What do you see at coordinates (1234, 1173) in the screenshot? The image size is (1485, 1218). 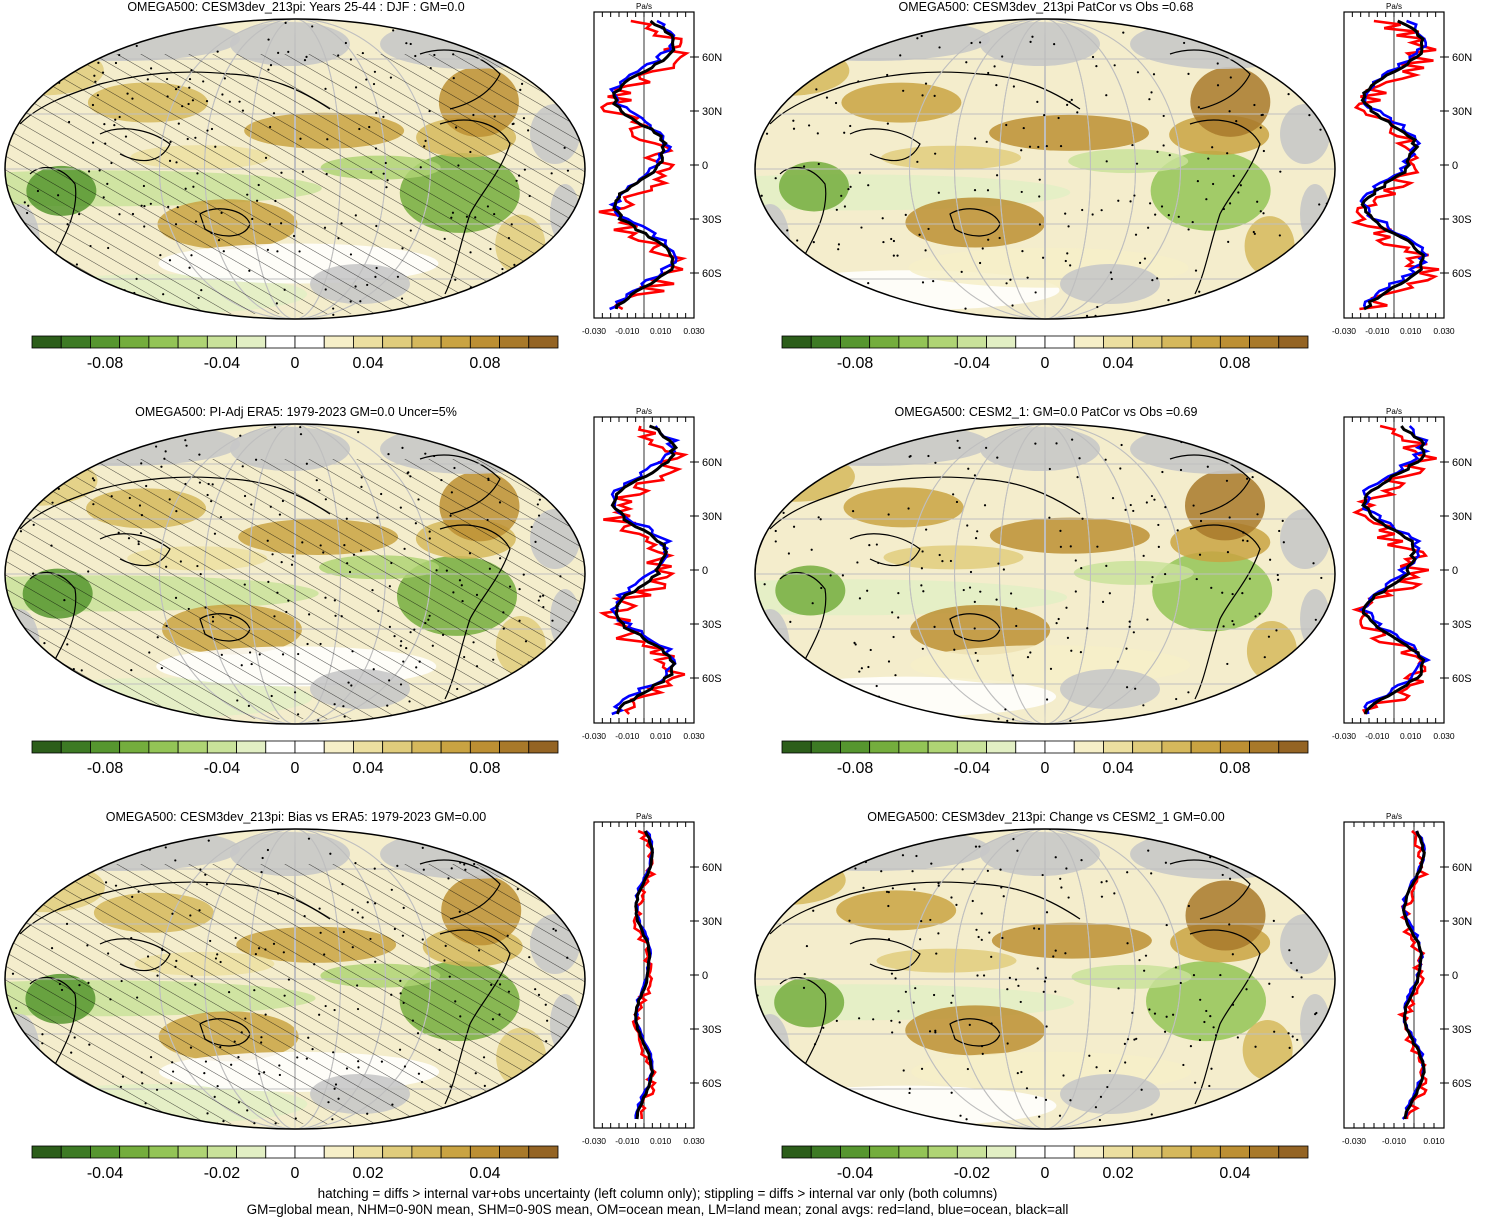 I see `colorbar-tick-label: 0.04` at bounding box center [1234, 1173].